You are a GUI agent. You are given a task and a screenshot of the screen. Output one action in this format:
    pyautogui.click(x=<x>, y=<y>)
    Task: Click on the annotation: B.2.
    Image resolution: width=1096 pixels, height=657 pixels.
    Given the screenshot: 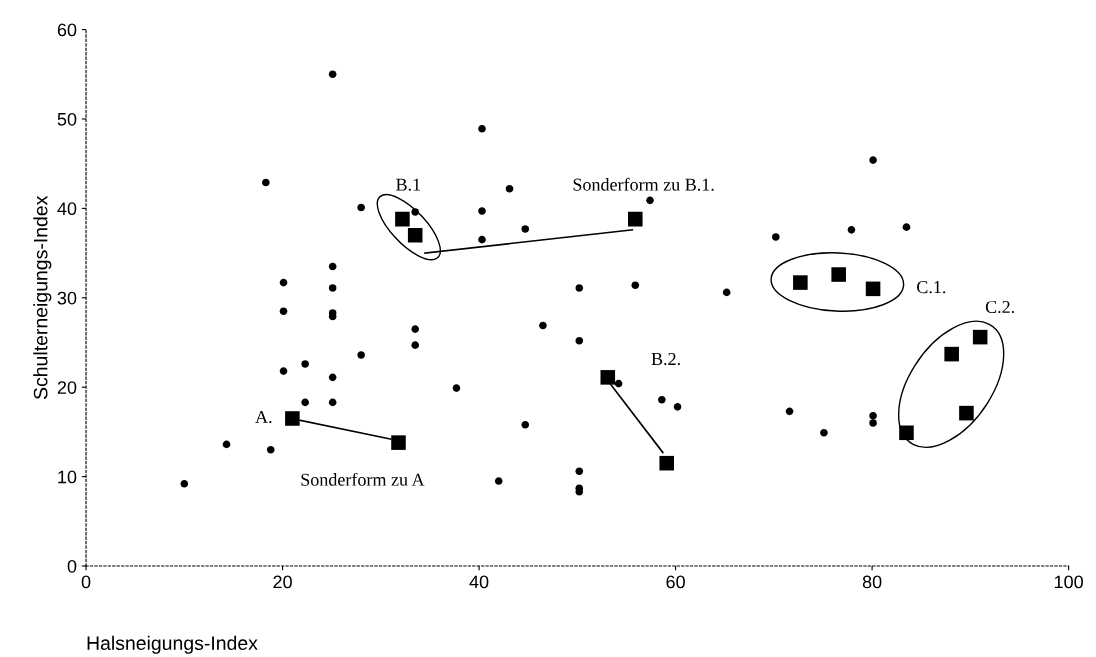 What is the action you would take?
    pyautogui.click(x=665, y=359)
    